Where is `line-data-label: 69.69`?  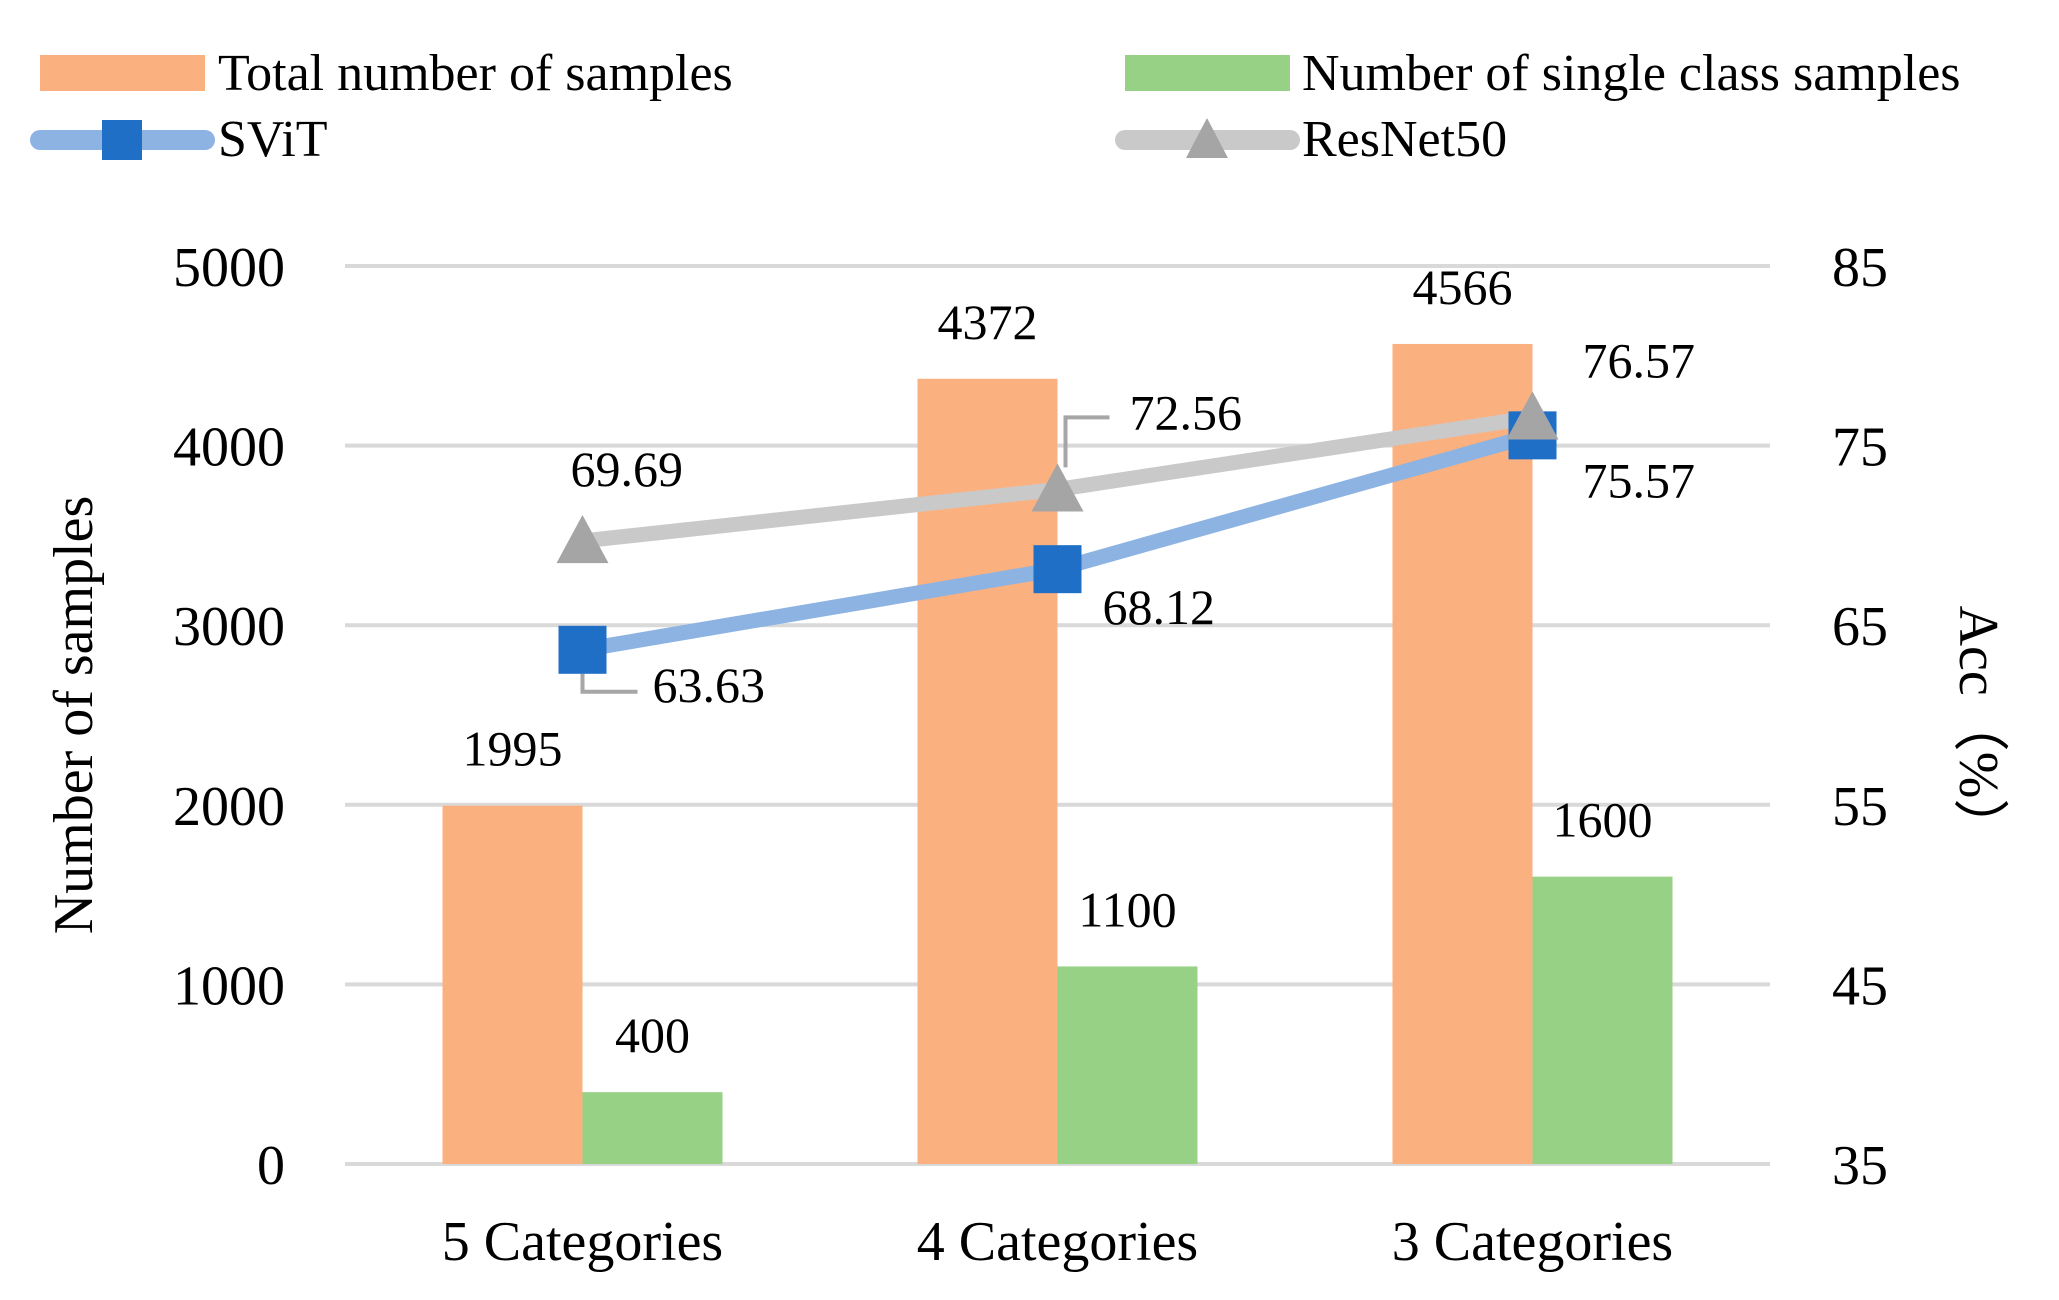 line-data-label: 69.69 is located at coordinates (627, 469).